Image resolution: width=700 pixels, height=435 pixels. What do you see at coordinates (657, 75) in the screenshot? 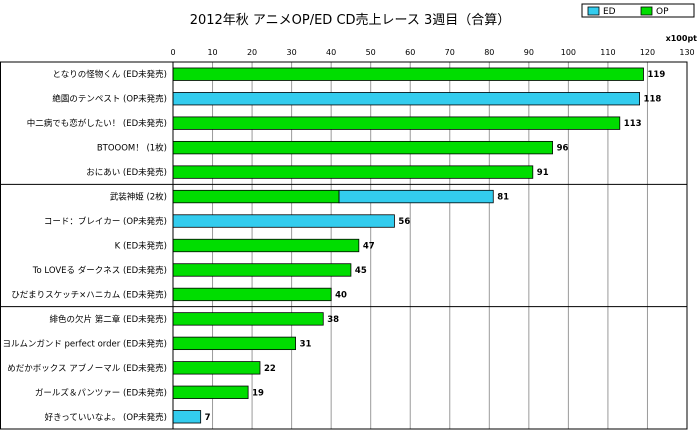
I see `data-label: 119` at bounding box center [657, 75].